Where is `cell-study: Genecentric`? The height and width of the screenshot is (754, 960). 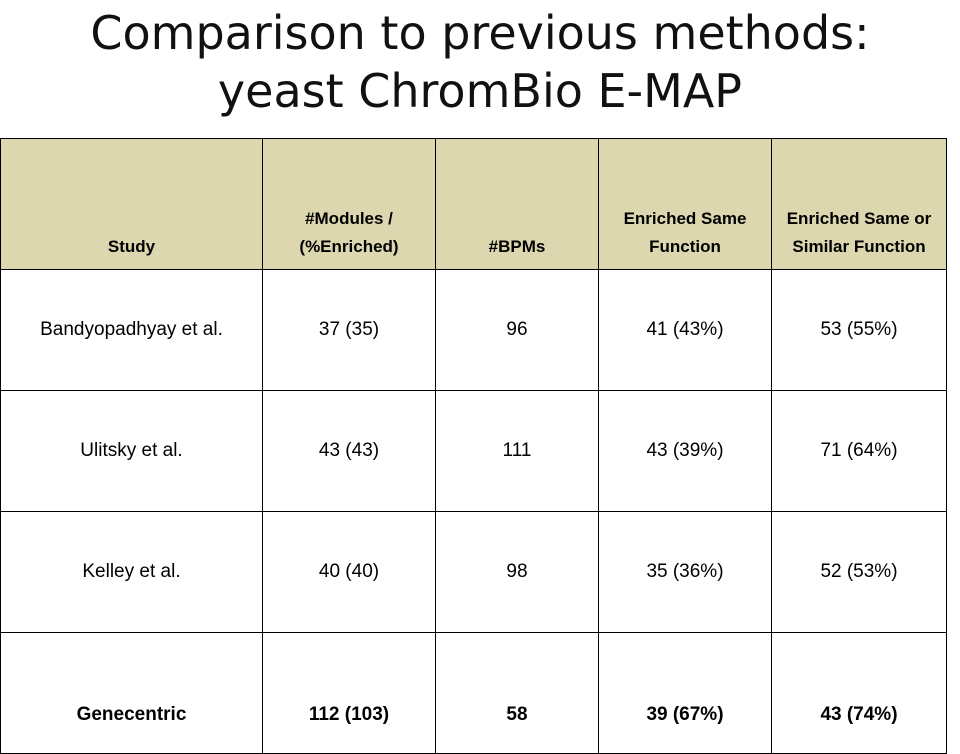
cell-study: Genecentric is located at coordinates (131, 693).